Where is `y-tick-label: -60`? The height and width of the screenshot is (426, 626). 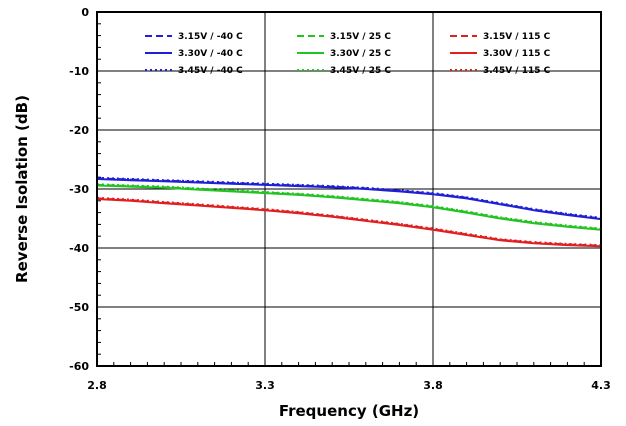
y-tick-label: -60 is located at coordinates (79, 366).